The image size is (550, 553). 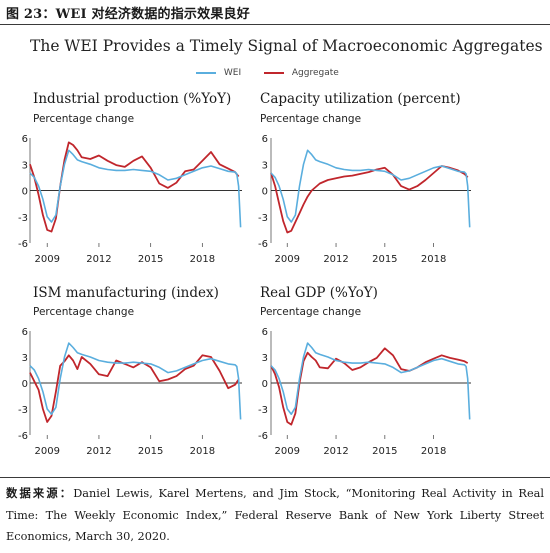 I want to click on y-tick-label-ism-manufacturing: 6, so click(x=25, y=332).